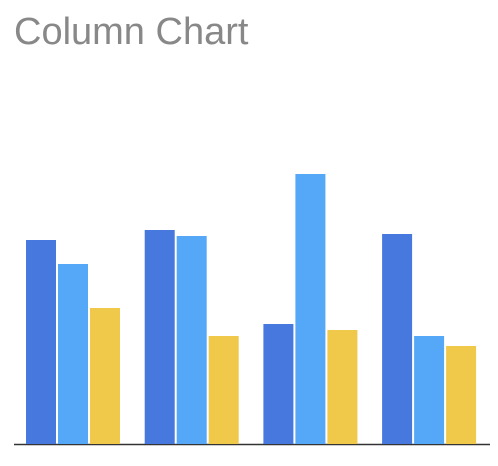 Image resolution: width=498 pixels, height=466 pixels. Describe the element at coordinates (131, 32) in the screenshot. I see `chart-title: Column Chart` at that location.